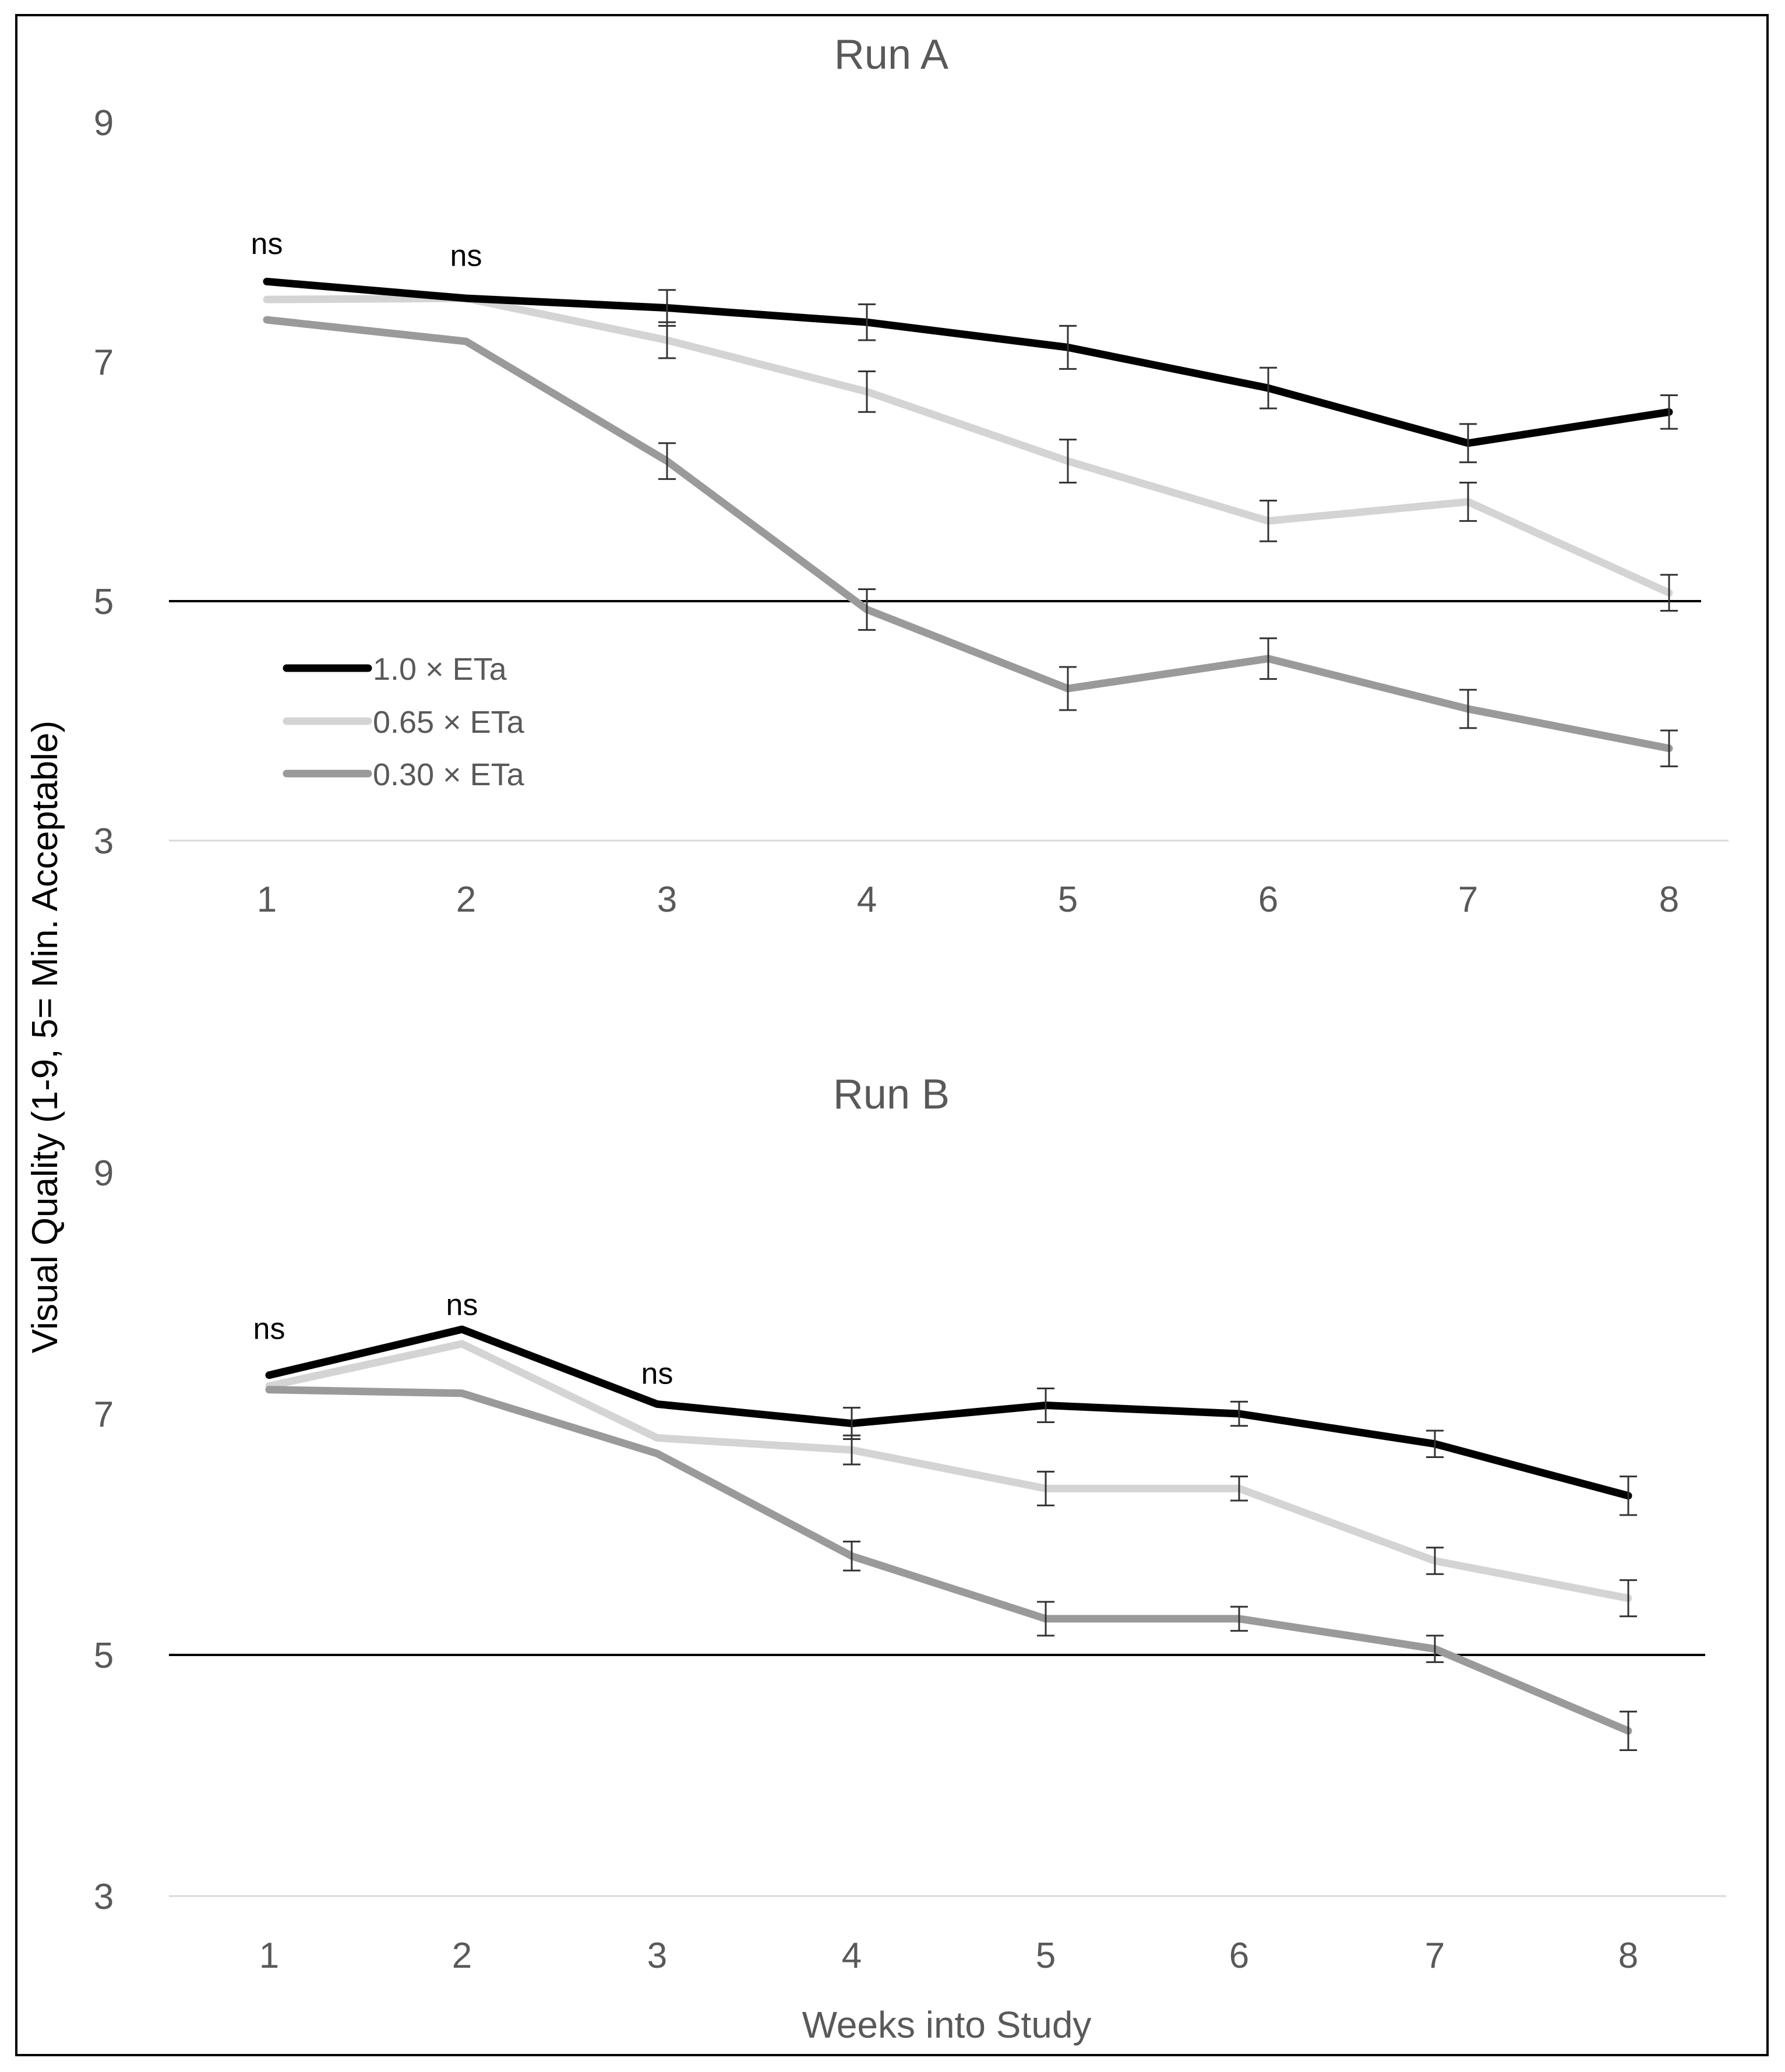 Image resolution: width=1785 pixels, height=2072 pixels. What do you see at coordinates (449, 775) in the screenshot?
I see `legend-label: 0.30 × ETa` at bounding box center [449, 775].